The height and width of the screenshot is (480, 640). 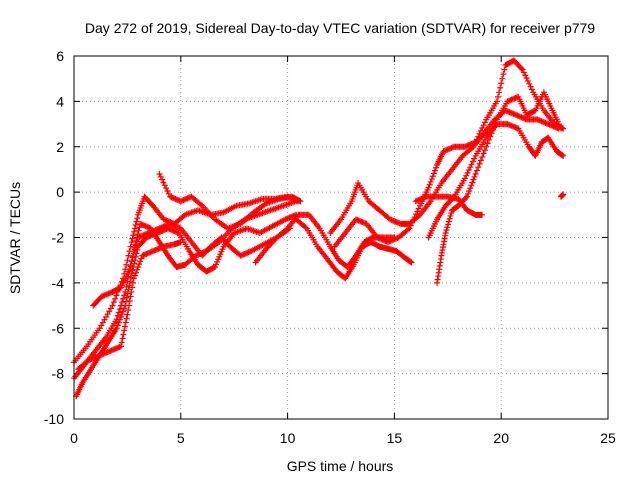 I want to click on x-axis-label: GPS time / hours, so click(x=340, y=466).